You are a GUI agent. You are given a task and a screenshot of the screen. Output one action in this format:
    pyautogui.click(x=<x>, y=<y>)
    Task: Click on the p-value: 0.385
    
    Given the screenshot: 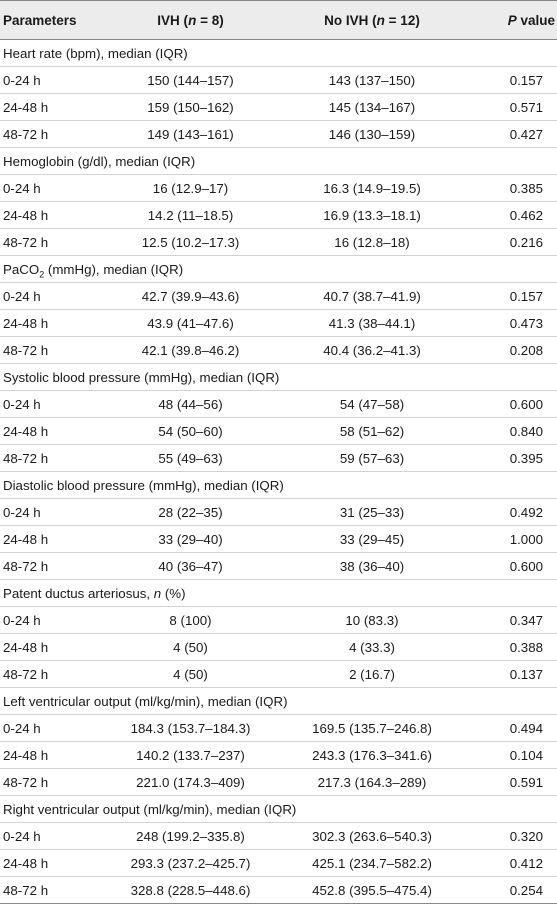 What is the action you would take?
    pyautogui.click(x=514, y=188)
    